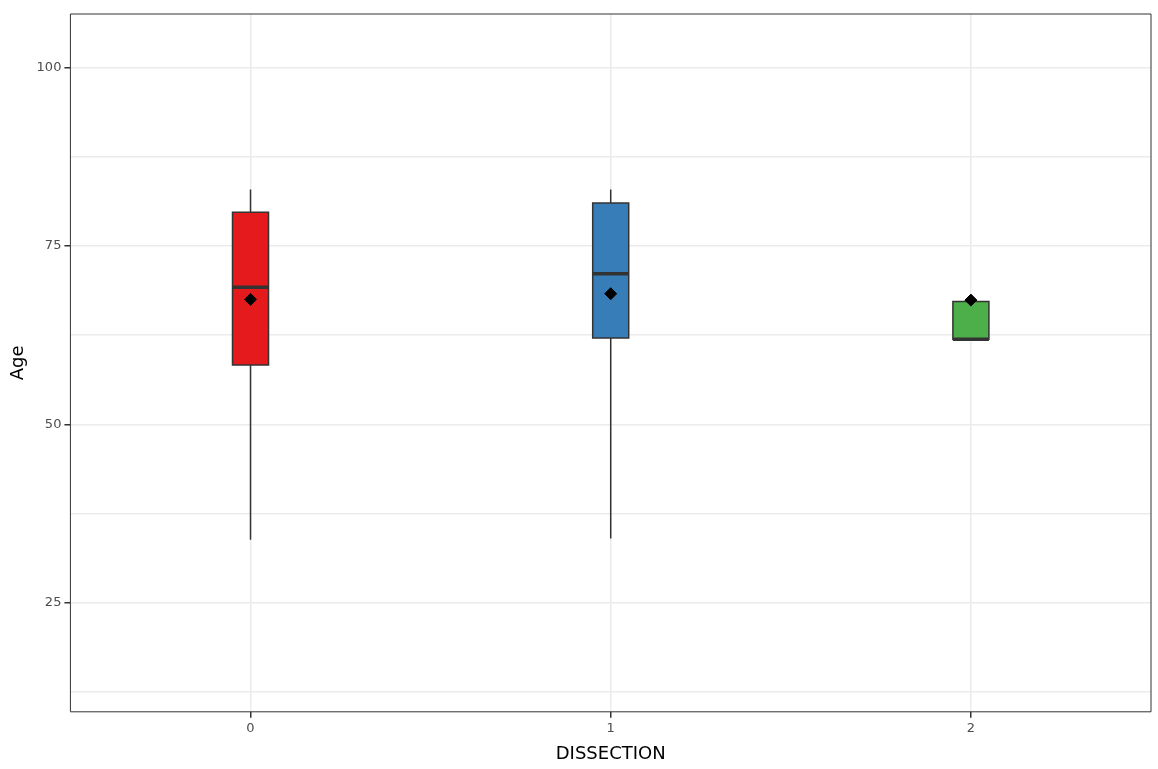 Image resolution: width=1158 pixels, height=769 pixels. I want to click on y-tick-label: 75, so click(53, 245).